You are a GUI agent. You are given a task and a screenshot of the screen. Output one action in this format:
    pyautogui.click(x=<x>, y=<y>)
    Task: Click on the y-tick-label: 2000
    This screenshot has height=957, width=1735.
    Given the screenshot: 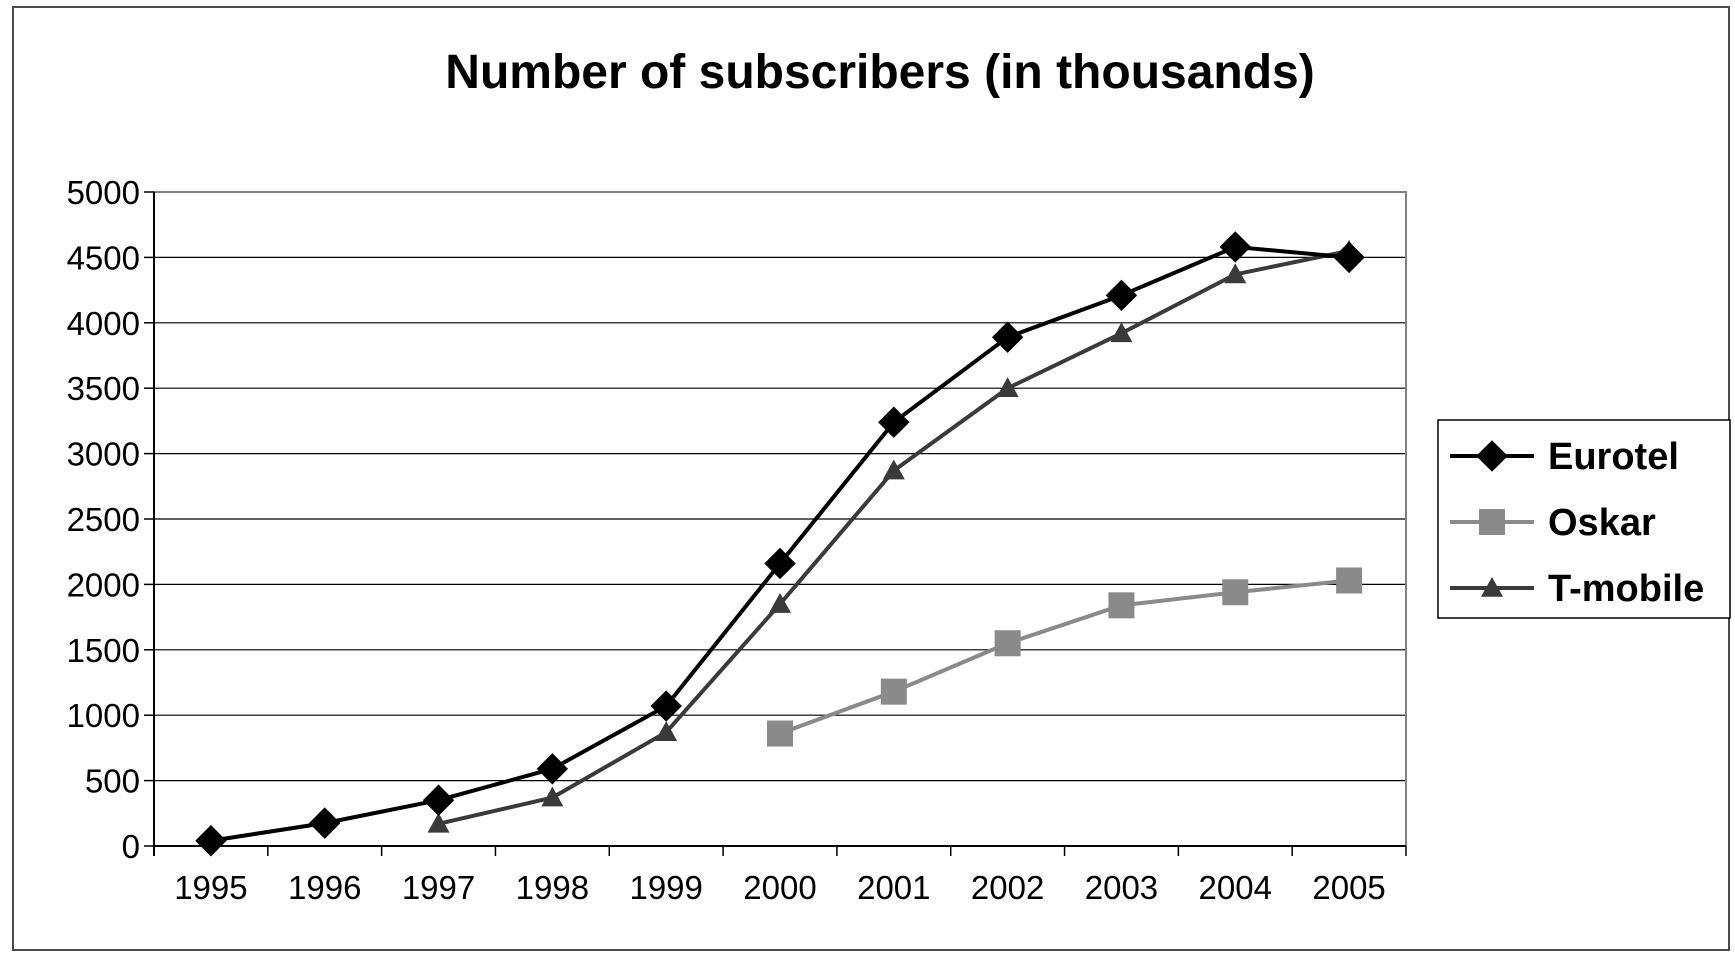 What is the action you would take?
    pyautogui.click(x=103, y=584)
    